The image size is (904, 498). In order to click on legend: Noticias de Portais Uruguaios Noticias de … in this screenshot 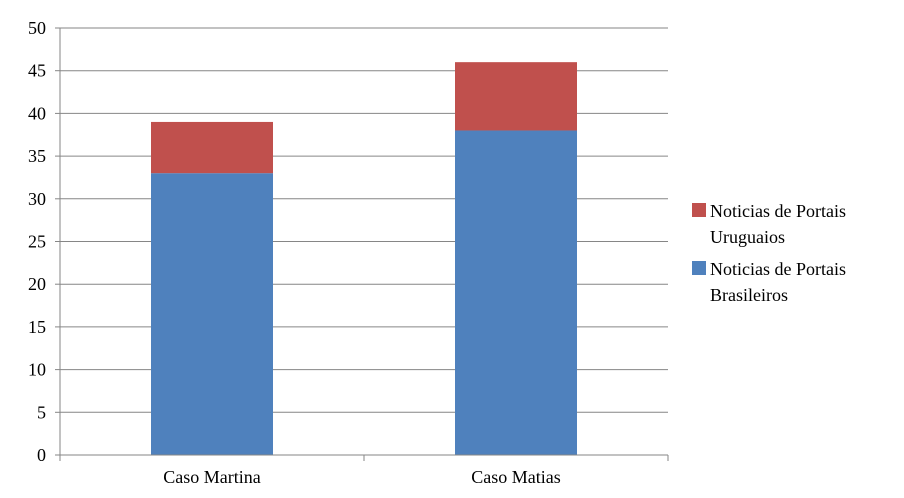, I will do `click(769, 253)`.